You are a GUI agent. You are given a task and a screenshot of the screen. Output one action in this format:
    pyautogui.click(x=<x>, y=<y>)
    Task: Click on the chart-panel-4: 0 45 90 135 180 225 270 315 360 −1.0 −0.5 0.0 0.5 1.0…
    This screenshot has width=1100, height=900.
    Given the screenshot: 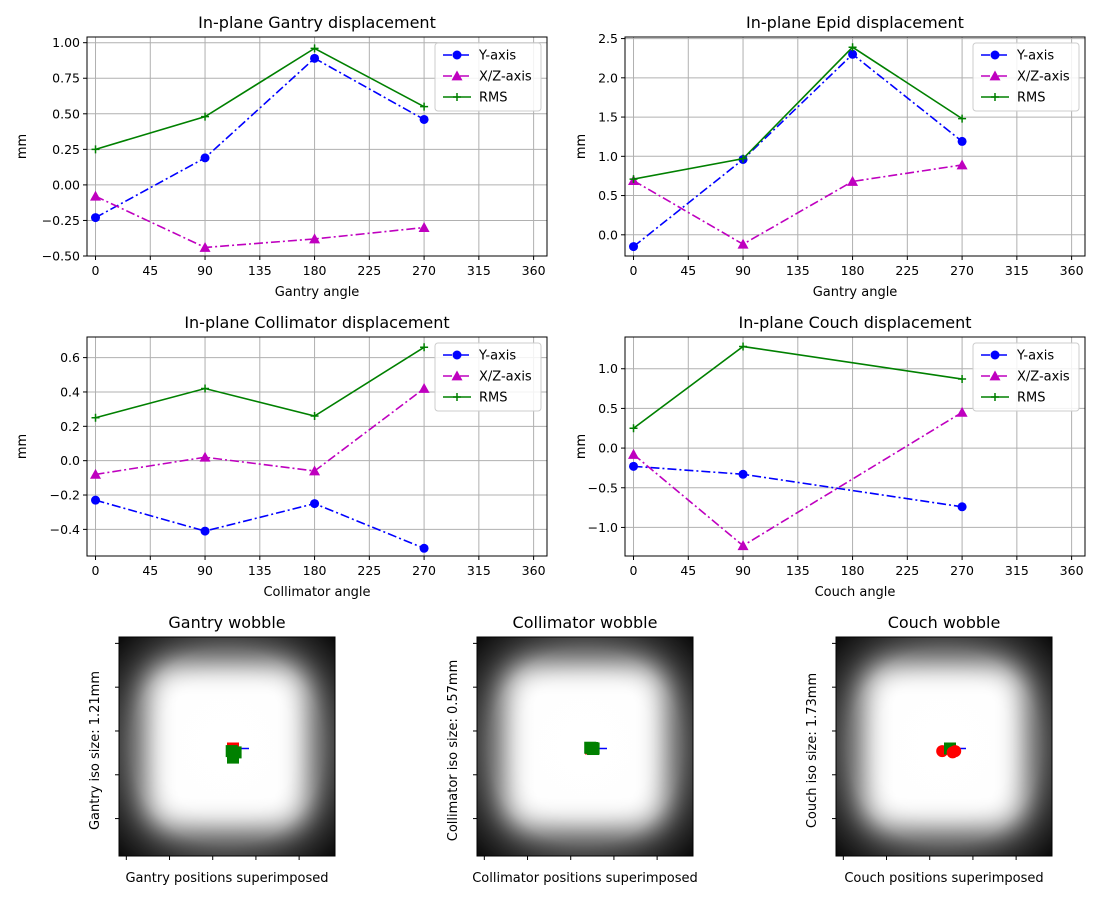 What is the action you would take?
    pyautogui.click(x=830, y=456)
    